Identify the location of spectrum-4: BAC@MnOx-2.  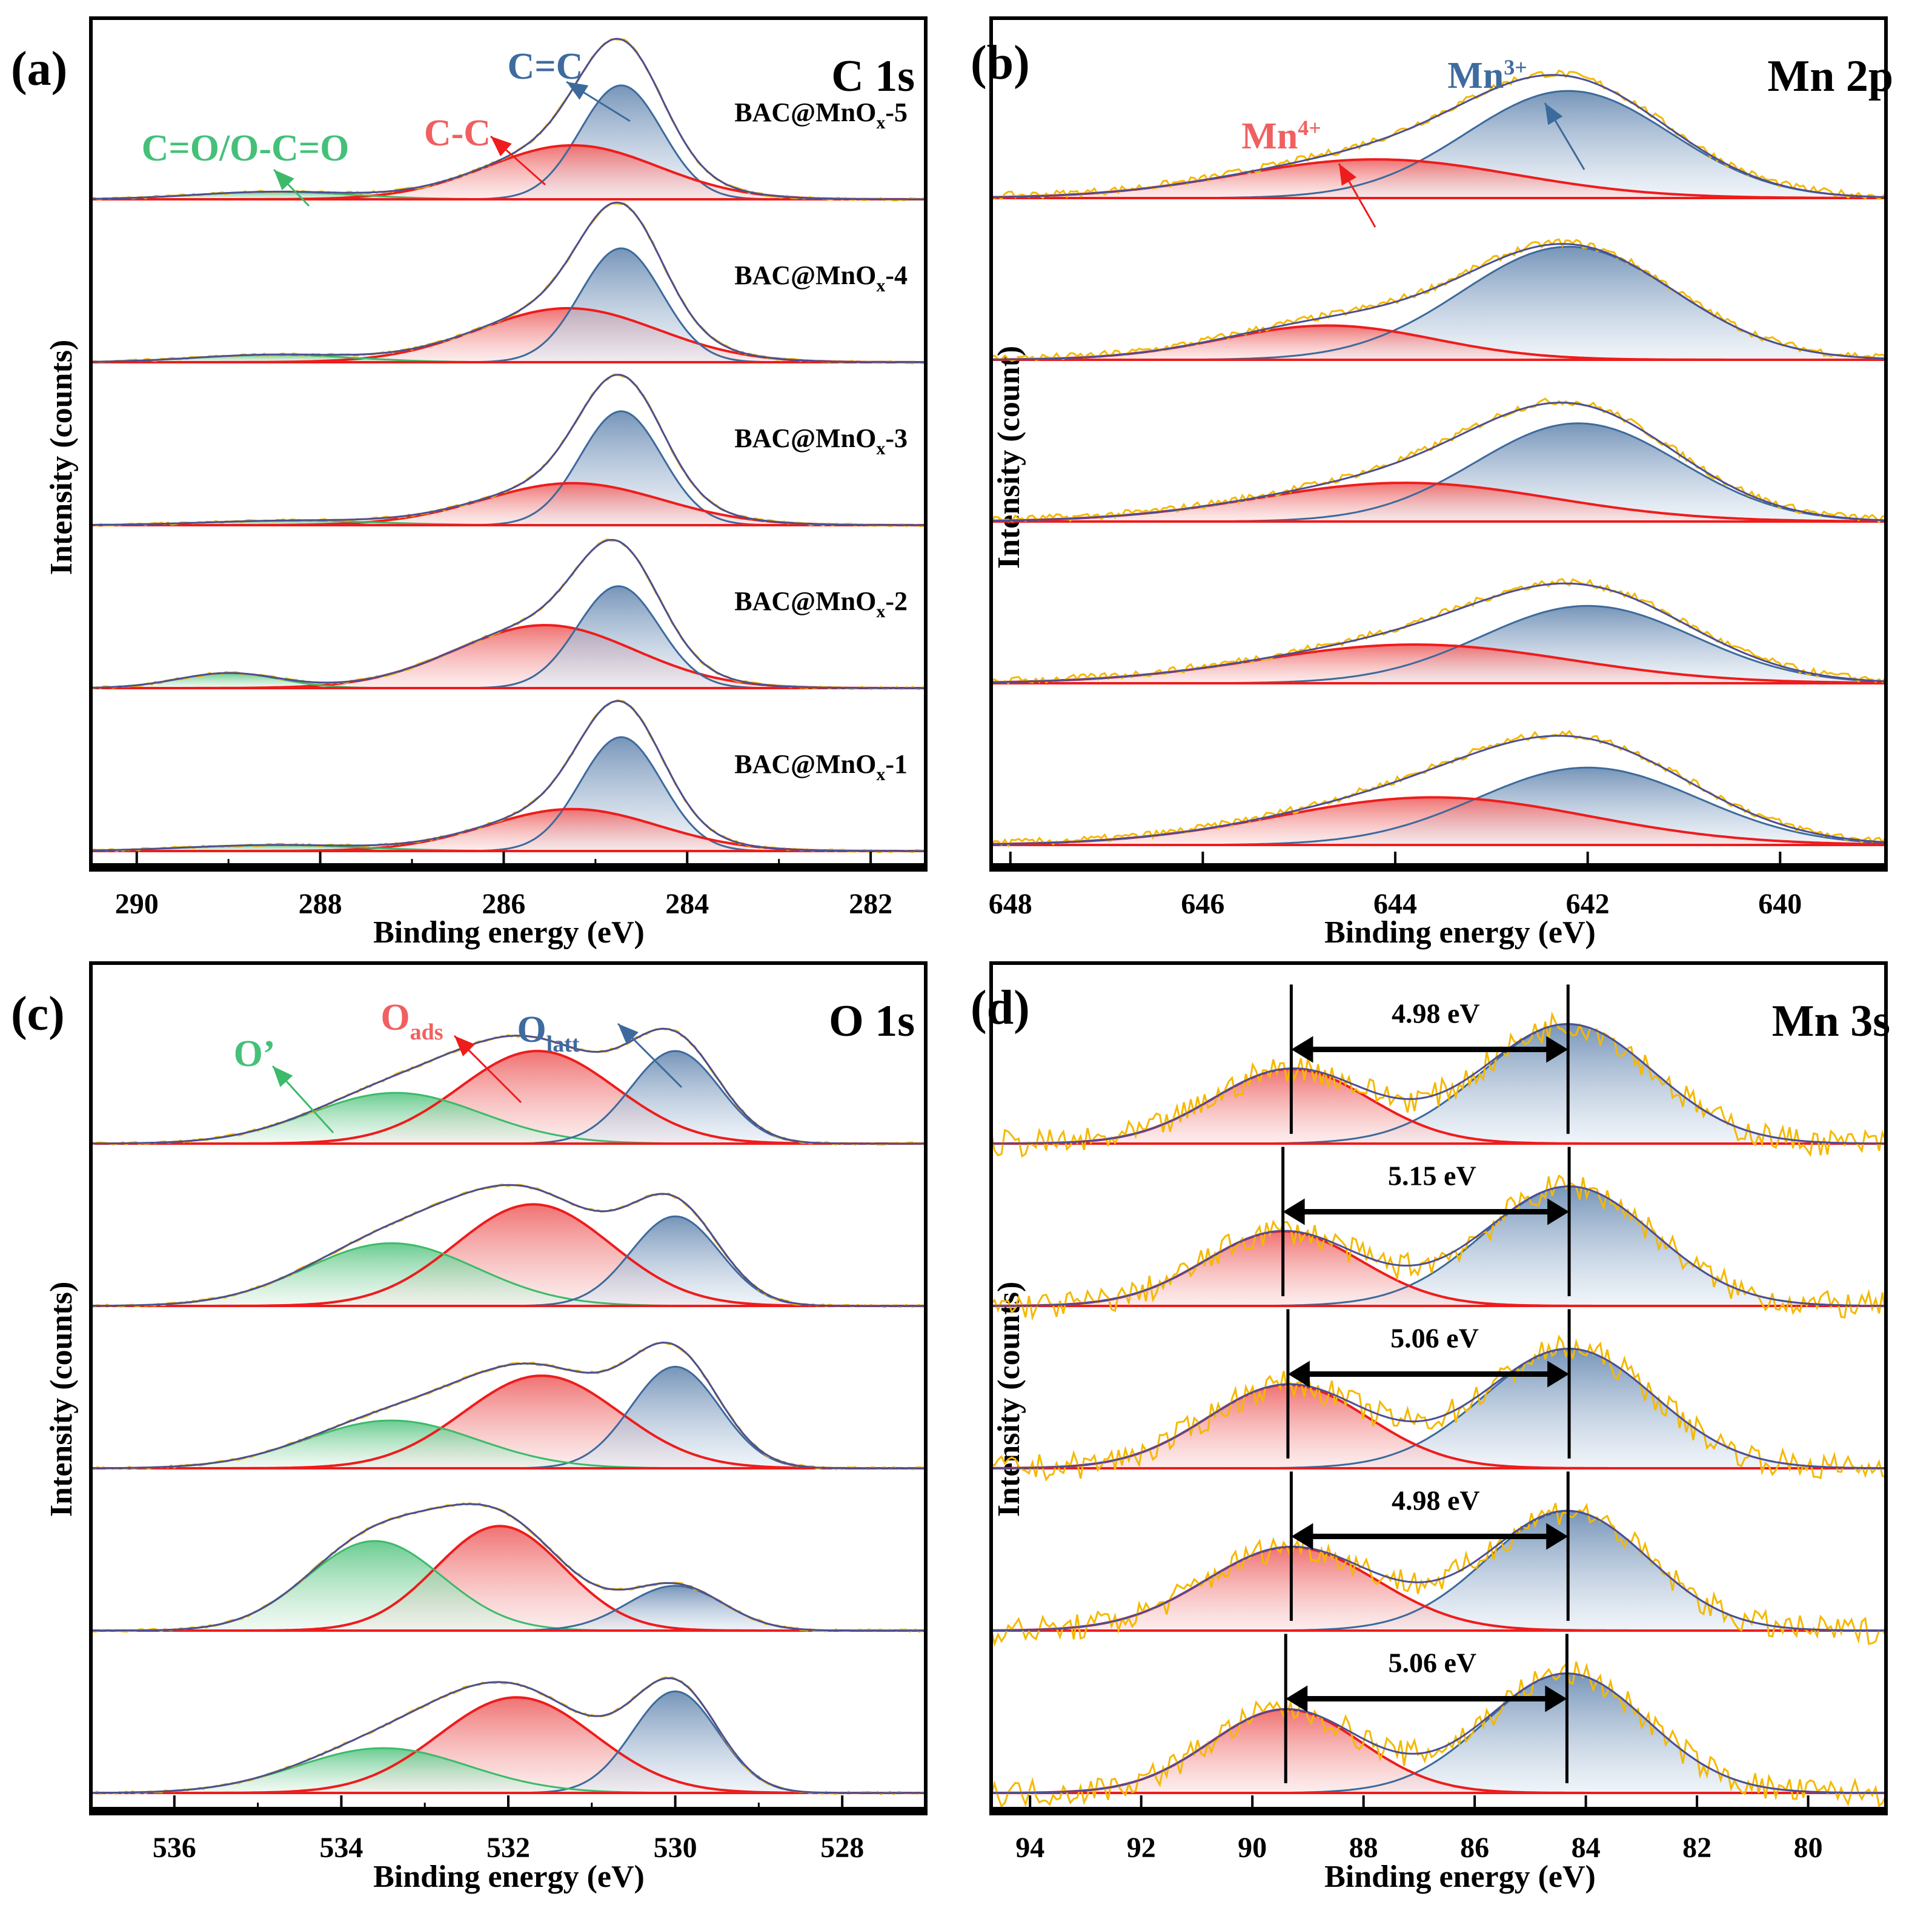
(508, 614).